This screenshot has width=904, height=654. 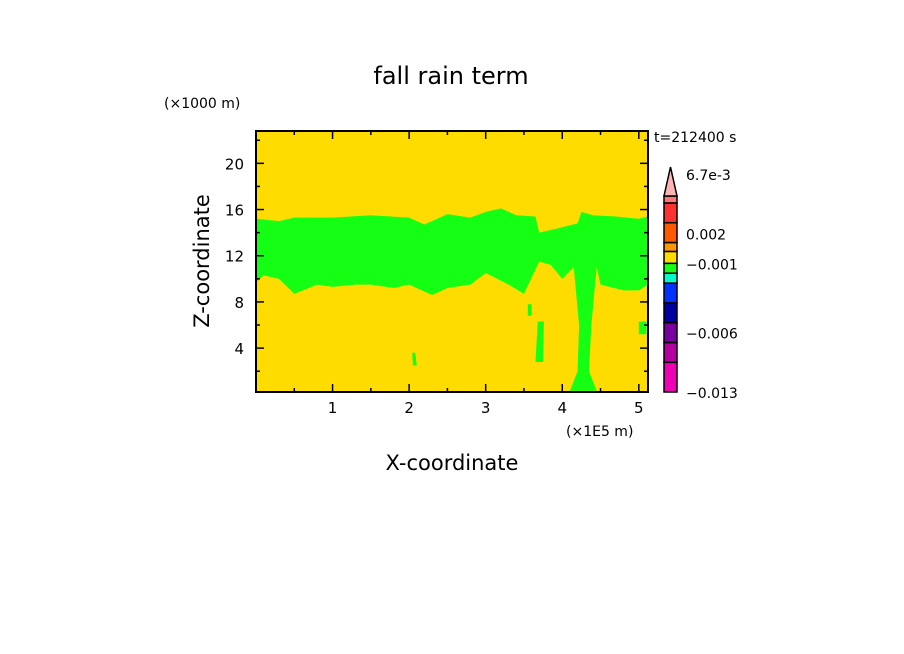 I want to click on y-axis-label: Z-coordinate, so click(x=202, y=261).